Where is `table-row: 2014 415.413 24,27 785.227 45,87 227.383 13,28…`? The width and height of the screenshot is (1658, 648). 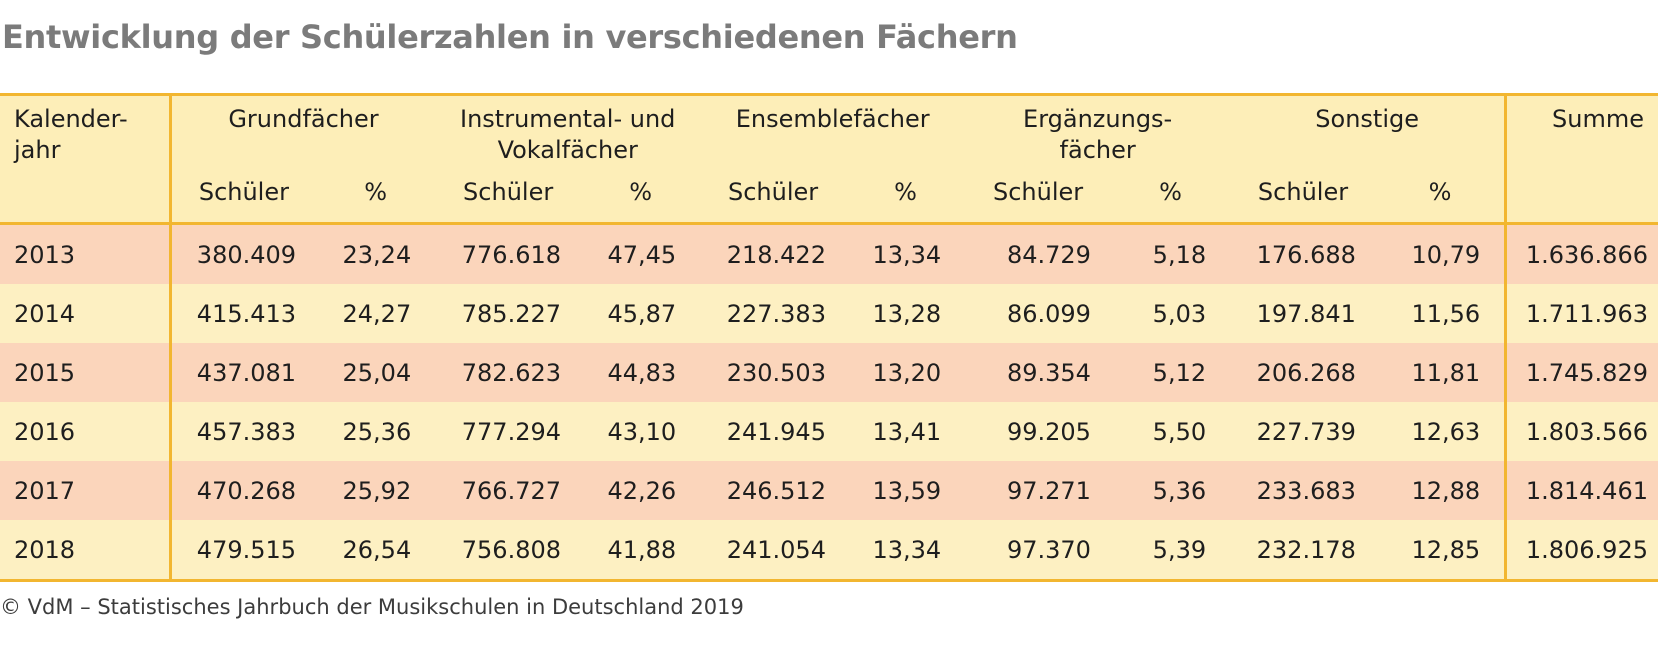
table-row: 2014 415.413 24,27 785.227 45,87 227.383 13,28… is located at coordinates (829, 313).